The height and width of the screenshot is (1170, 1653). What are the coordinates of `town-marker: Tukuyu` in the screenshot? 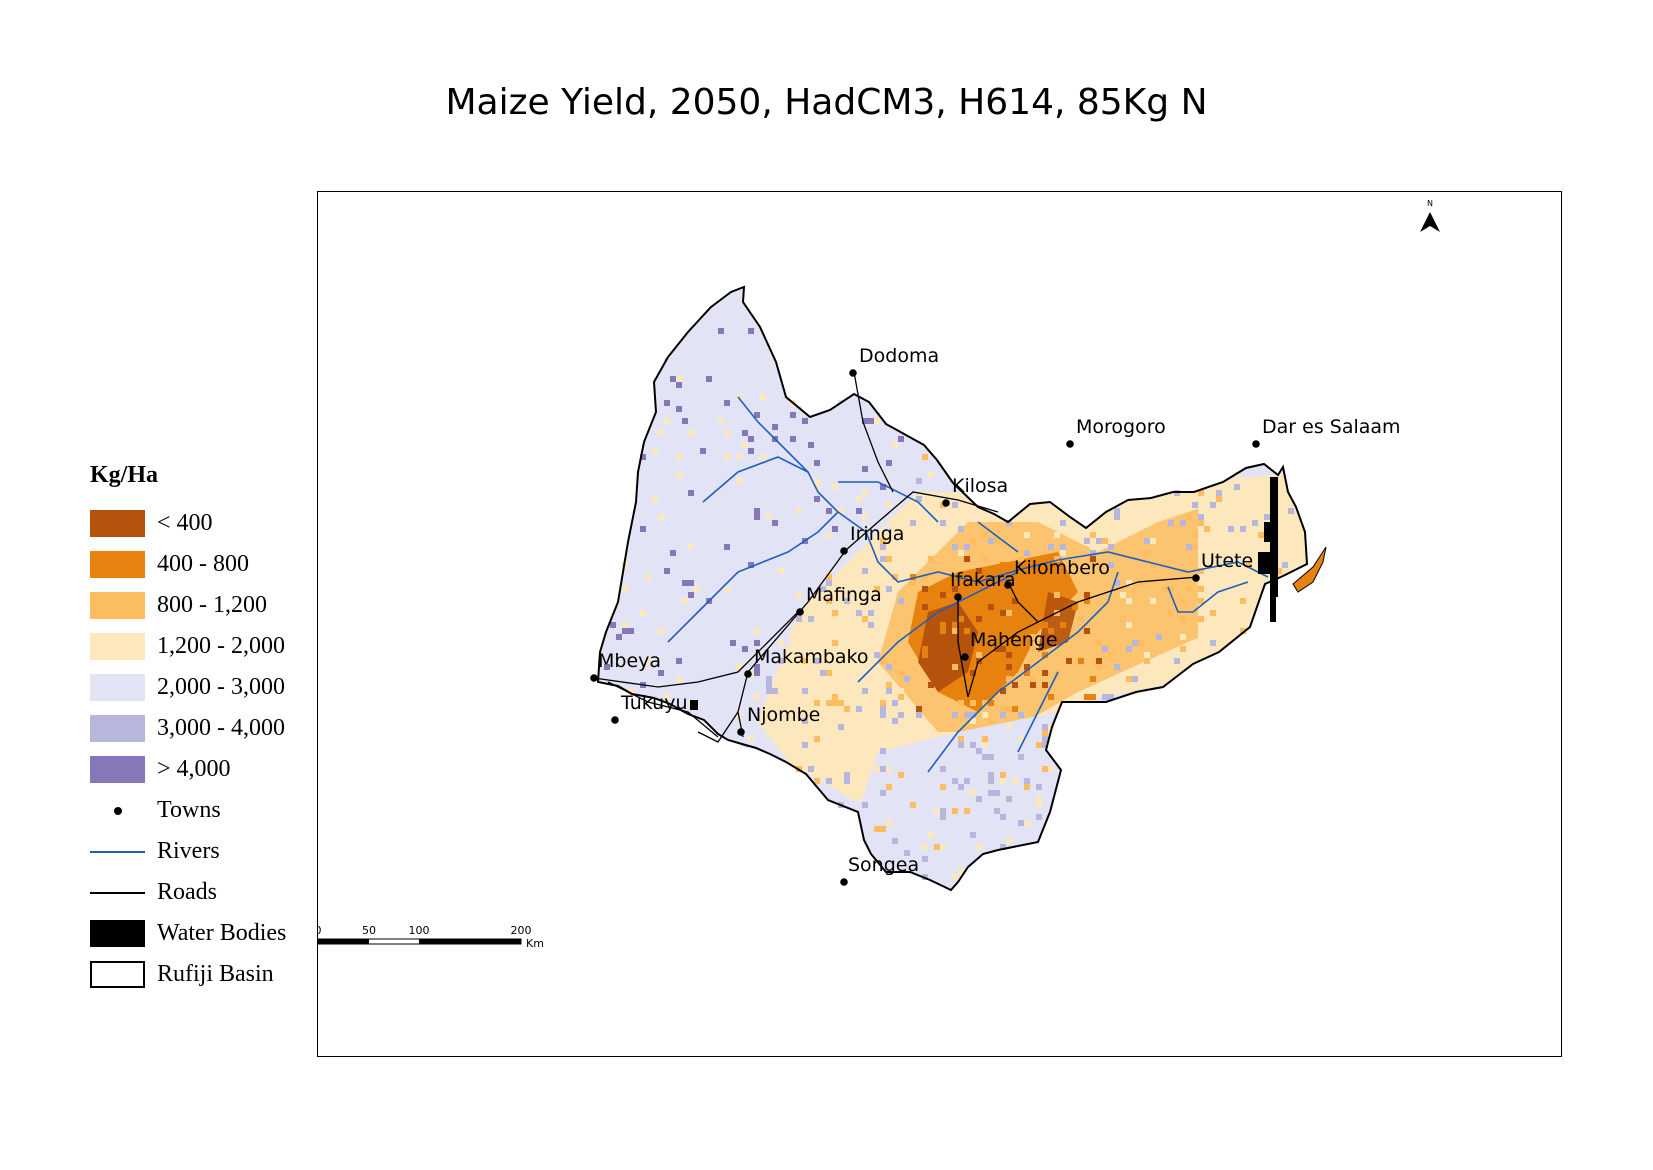 It's located at (649, 708).